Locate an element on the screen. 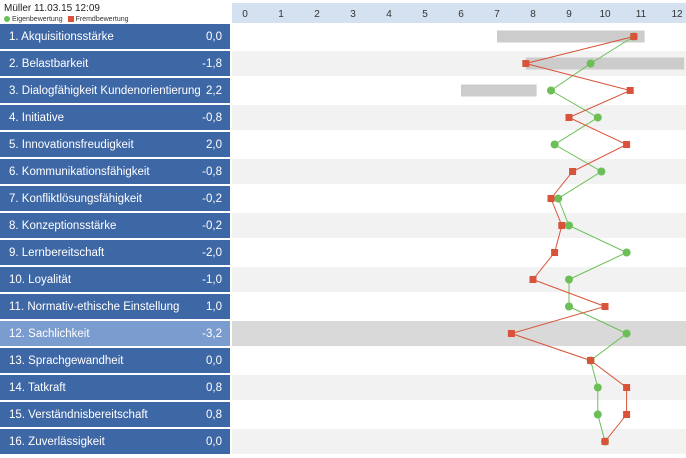 This screenshot has height=458, width=686. criterion-label: 3. Dialogfähigkeit Kundenorientierung is located at coordinates (105, 91).